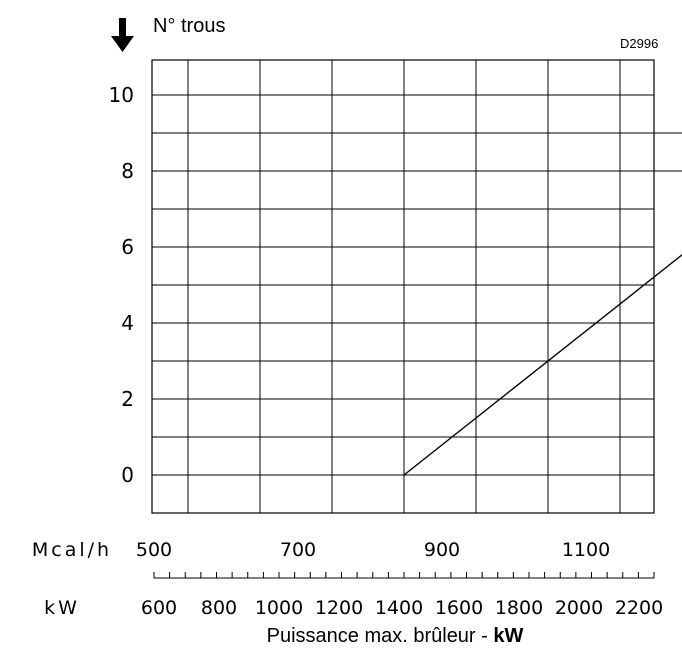 The height and width of the screenshot is (653, 682). I want to click on x2-axis-unit-kw: kW, so click(62, 608).